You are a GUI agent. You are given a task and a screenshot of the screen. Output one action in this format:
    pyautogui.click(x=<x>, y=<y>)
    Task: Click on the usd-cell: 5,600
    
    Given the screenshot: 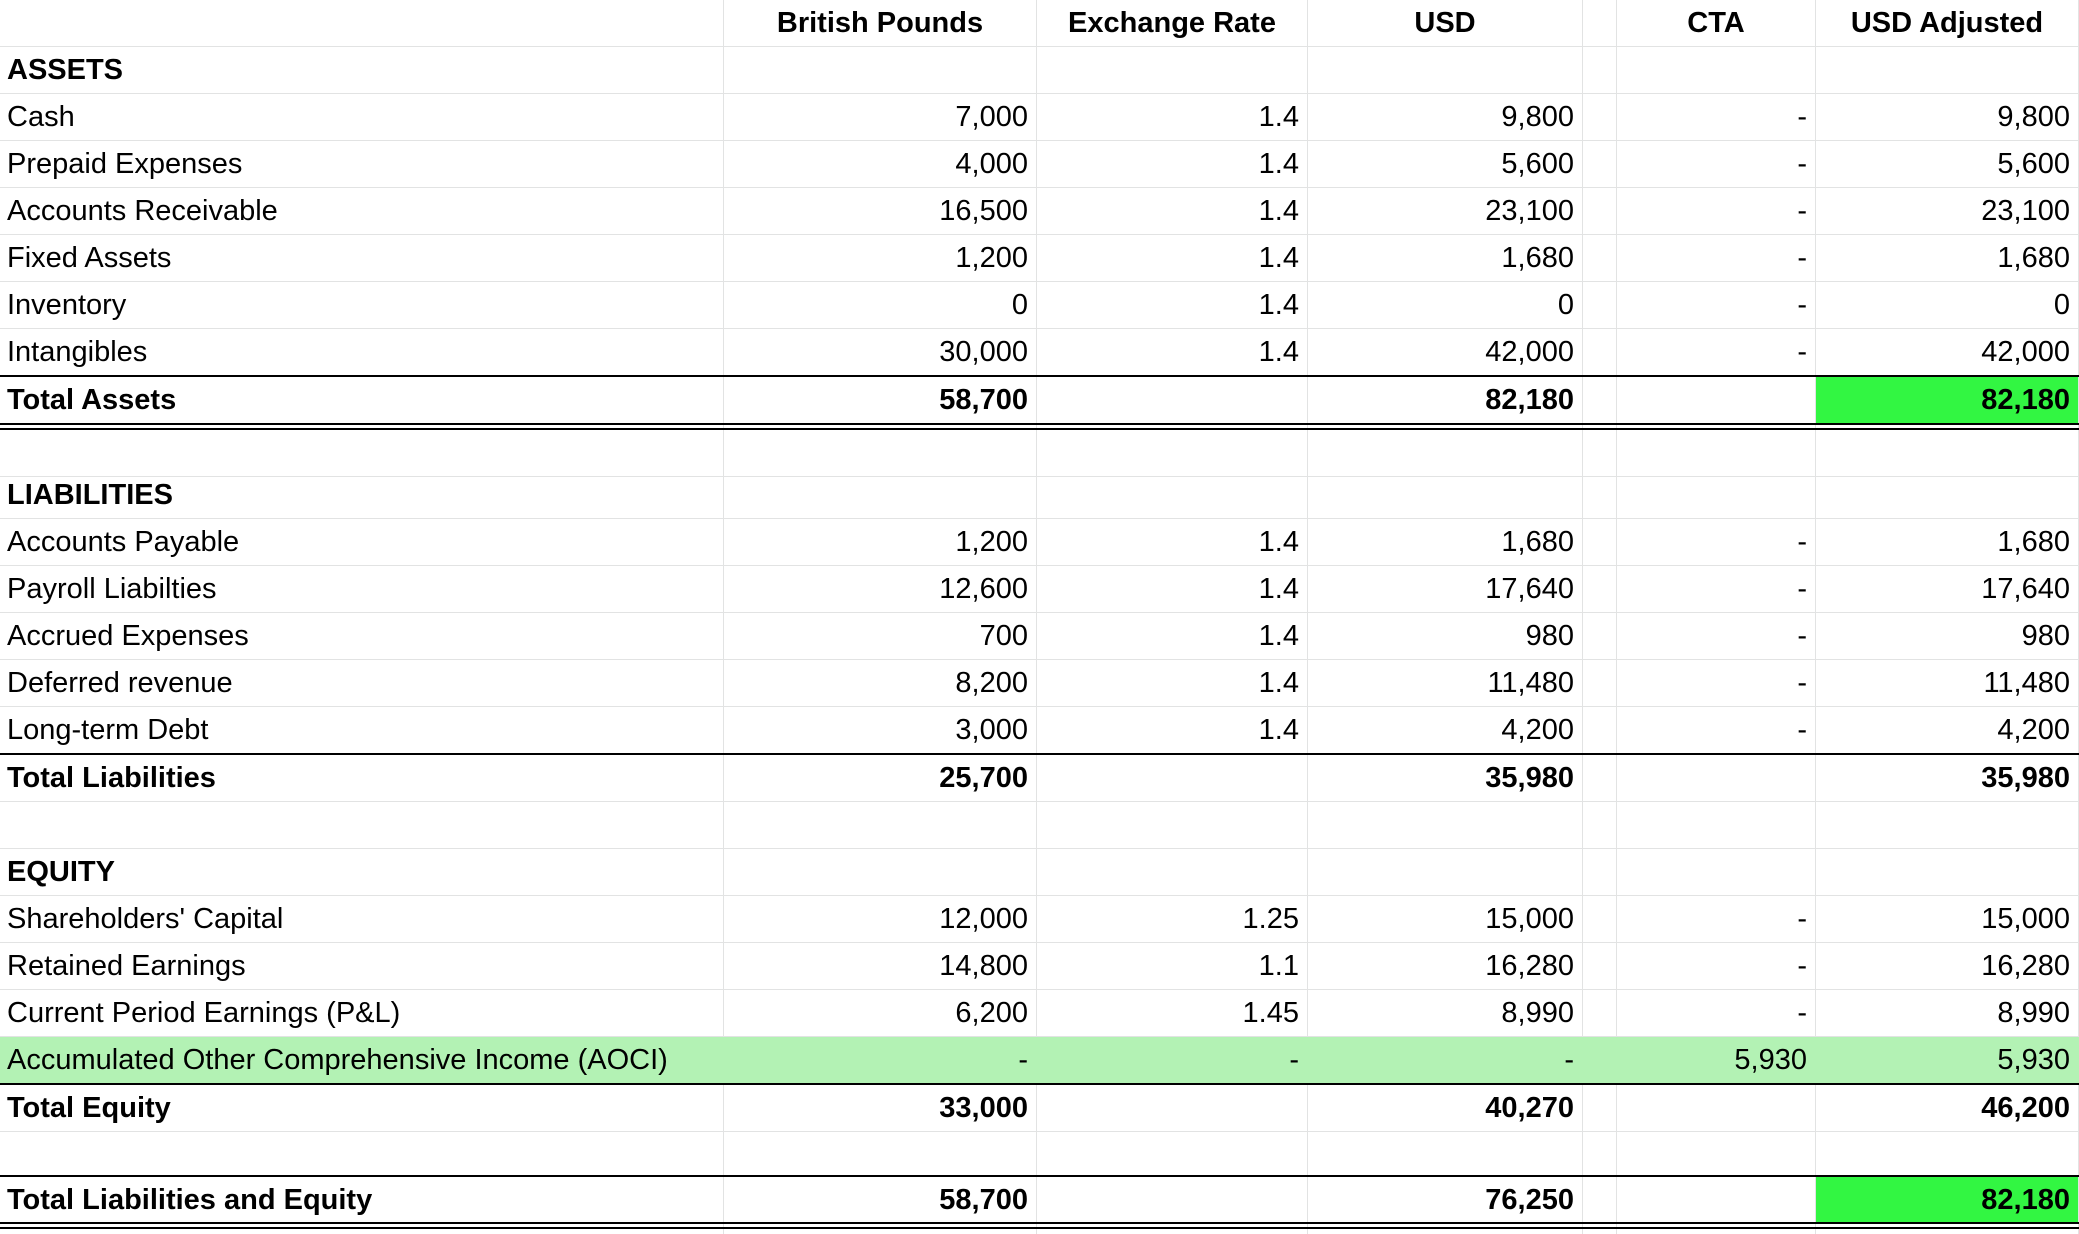 What is the action you would take?
    pyautogui.click(x=1537, y=164)
    